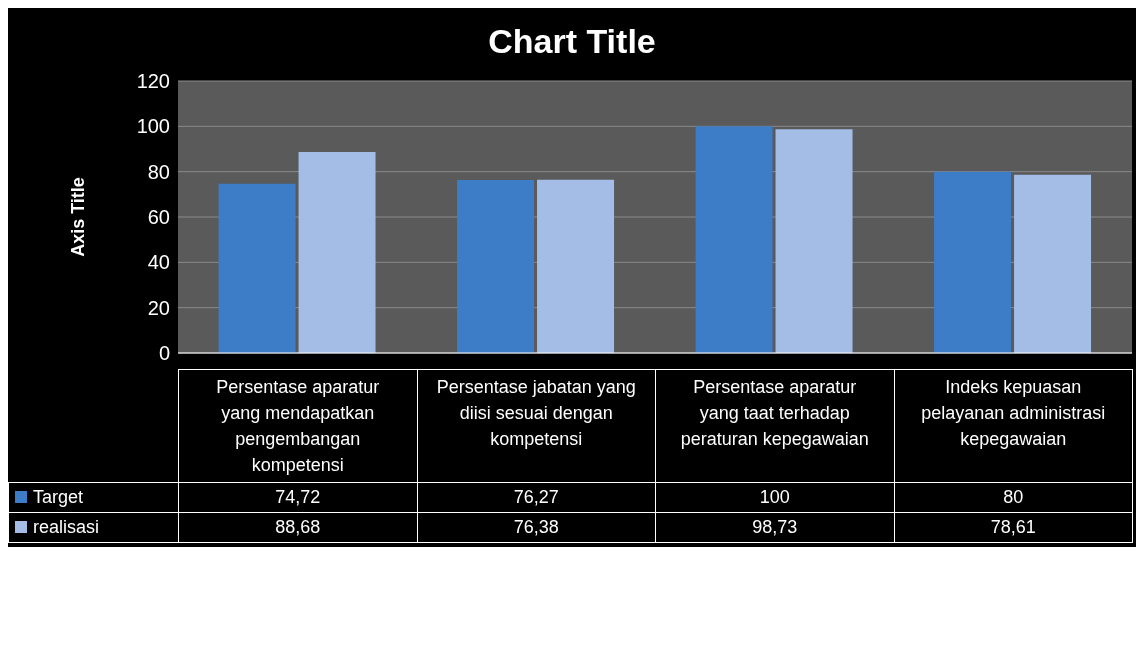 Image resolution: width=1144 pixels, height=663 pixels. I want to click on x-tick-label: Indeks kepuasan pelayanan administrasi kepegawaian, so click(1013, 426).